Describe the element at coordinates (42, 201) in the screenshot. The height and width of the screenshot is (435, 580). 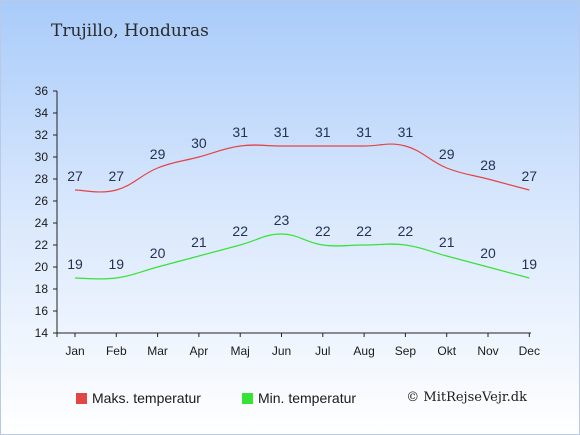
I see `y-tick-label: 26` at that location.